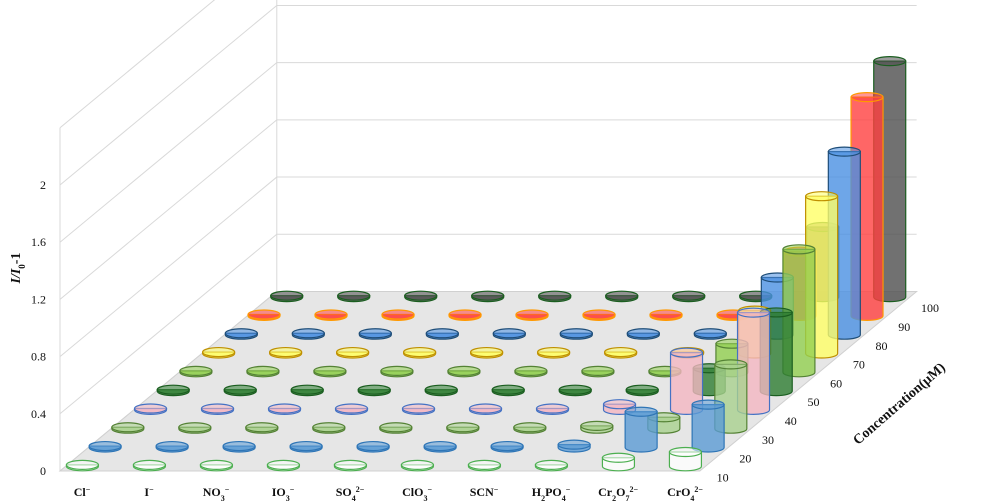  What do you see at coordinates (768, 440) in the screenshot?
I see `depth-tick-label: 30` at bounding box center [768, 440].